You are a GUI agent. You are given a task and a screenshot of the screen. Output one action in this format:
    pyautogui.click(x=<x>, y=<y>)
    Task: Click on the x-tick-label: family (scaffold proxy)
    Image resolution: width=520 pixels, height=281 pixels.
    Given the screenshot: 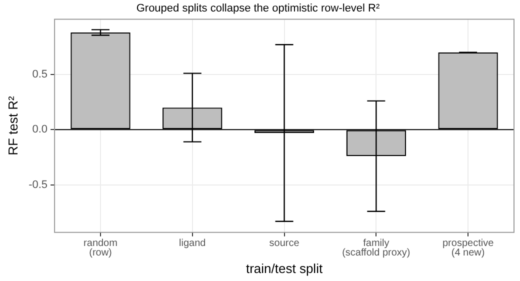 What is the action you would take?
    pyautogui.click(x=376, y=248)
    